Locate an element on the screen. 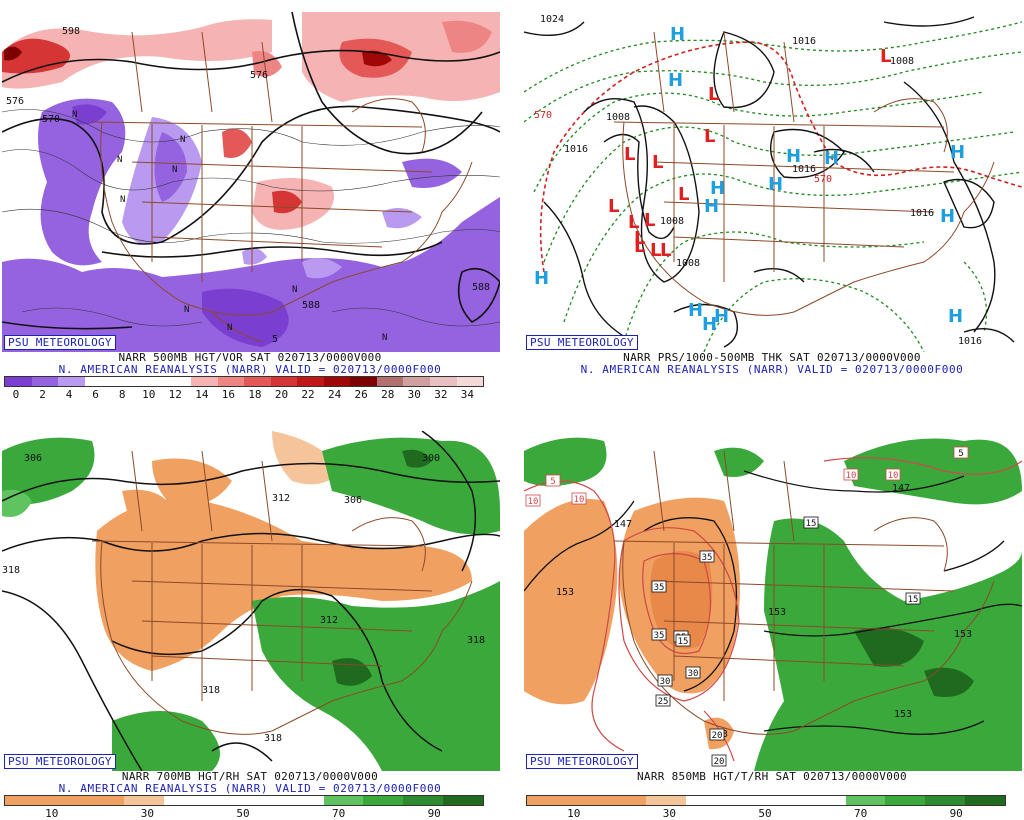 Image resolution: width=1024 pixels, height=820 pixels. scale-tick-label: 18 is located at coordinates (255, 394).